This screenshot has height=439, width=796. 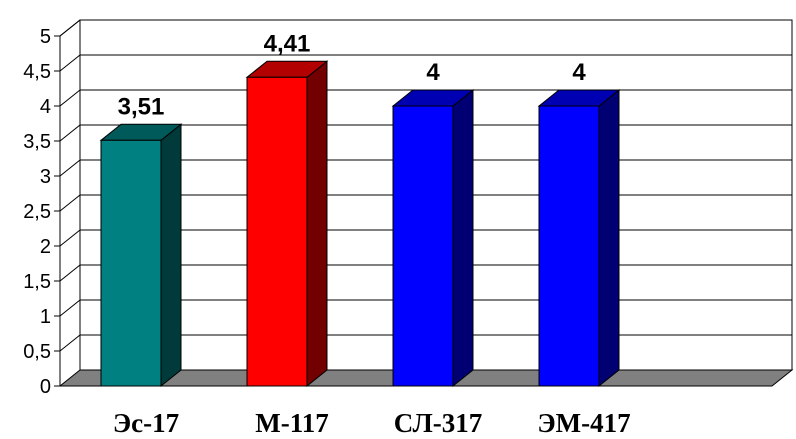 What do you see at coordinates (45, 247) in the screenshot?
I see `y-tick-label: 2` at bounding box center [45, 247].